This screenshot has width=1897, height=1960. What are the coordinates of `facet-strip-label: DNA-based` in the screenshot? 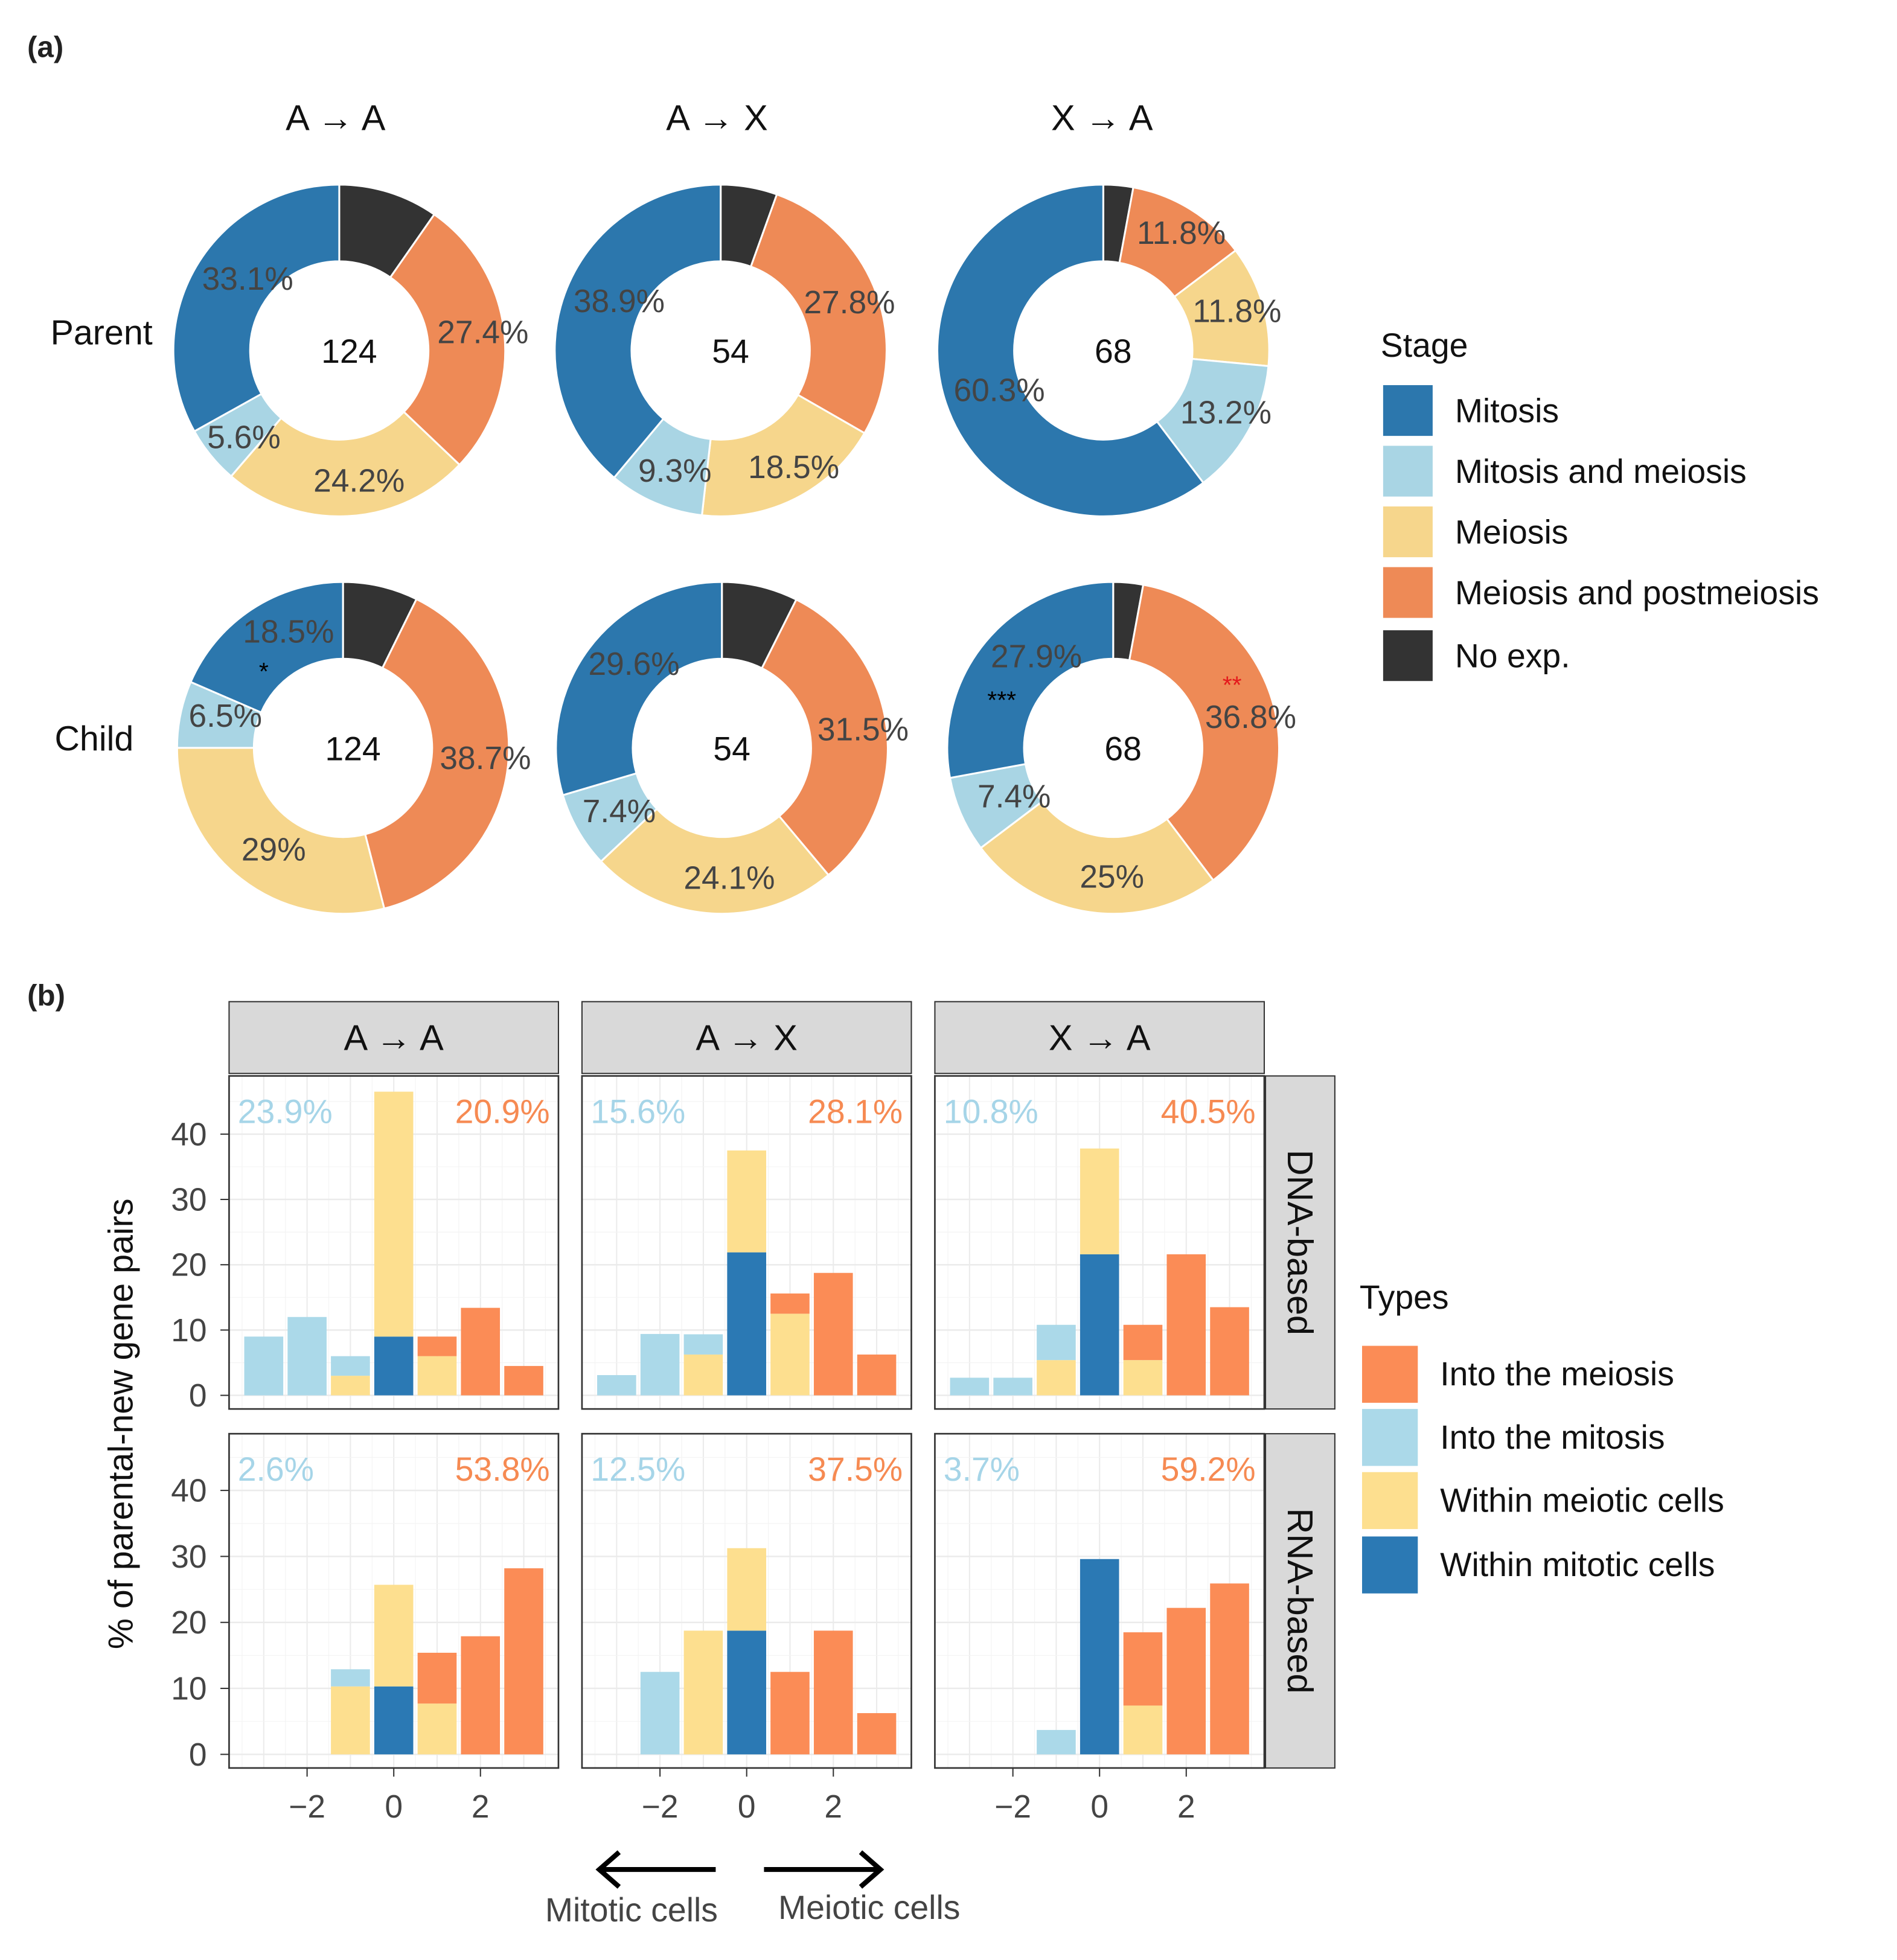 It's located at (1300, 1242).